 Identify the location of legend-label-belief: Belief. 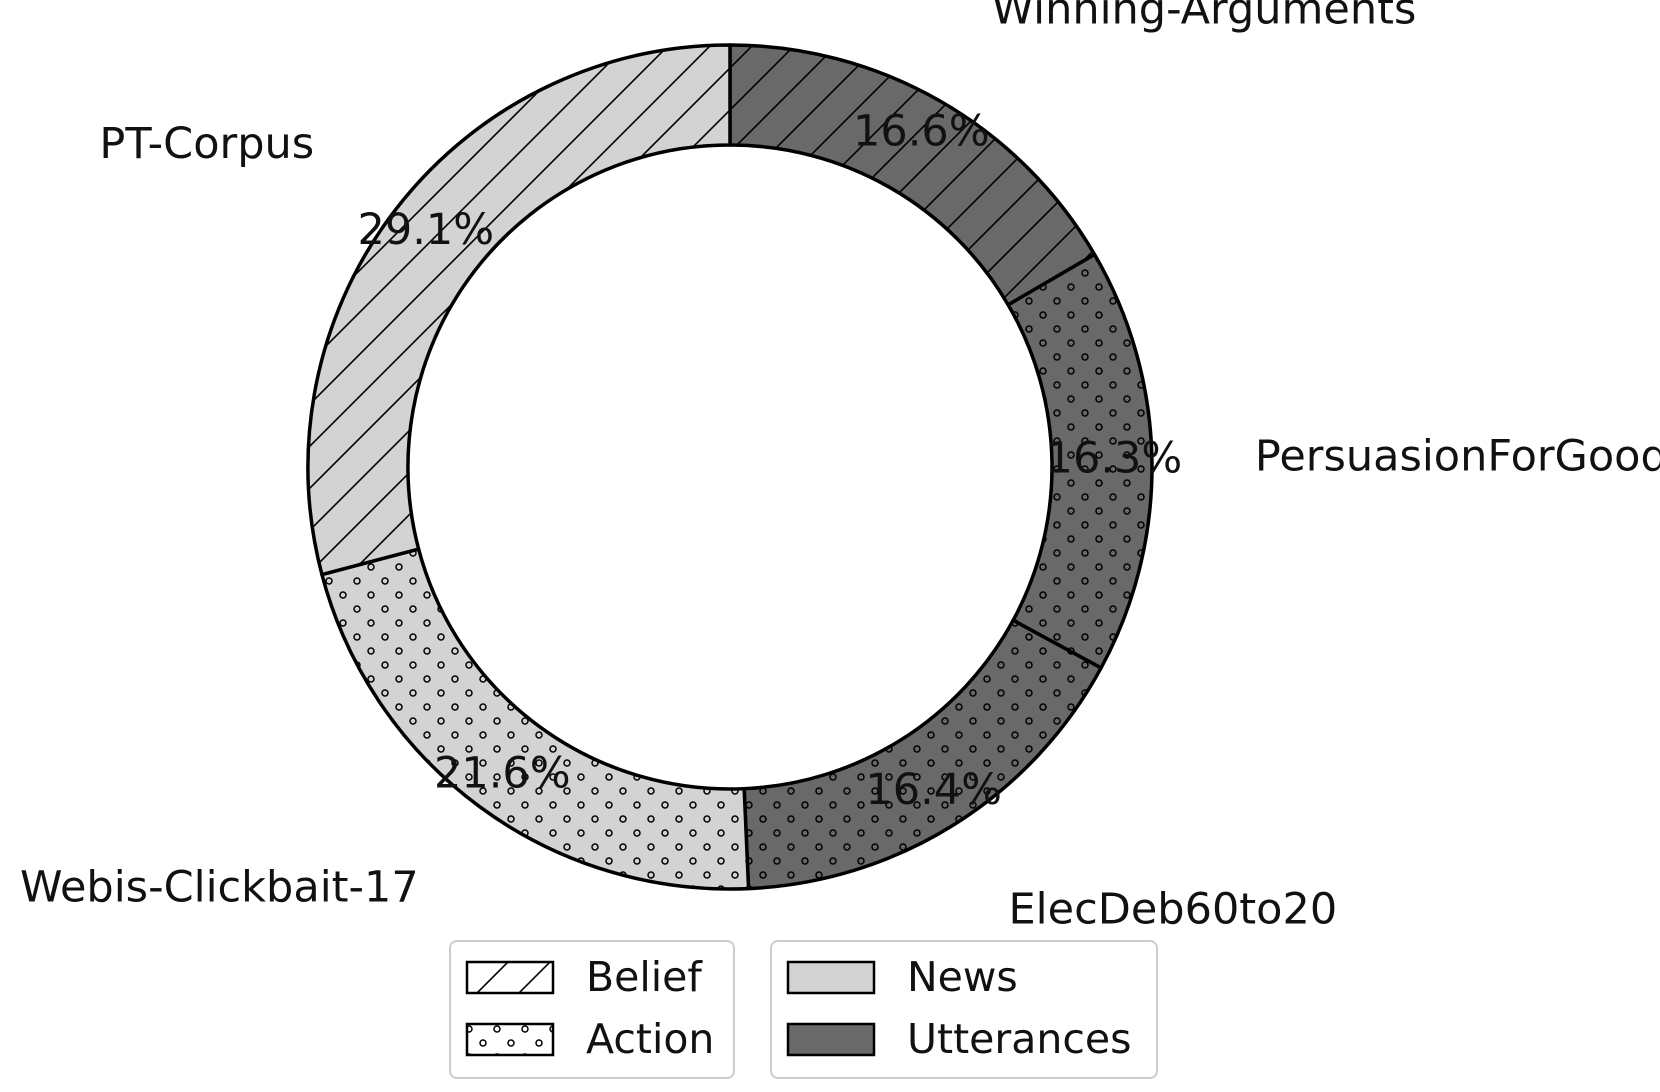
(644, 977).